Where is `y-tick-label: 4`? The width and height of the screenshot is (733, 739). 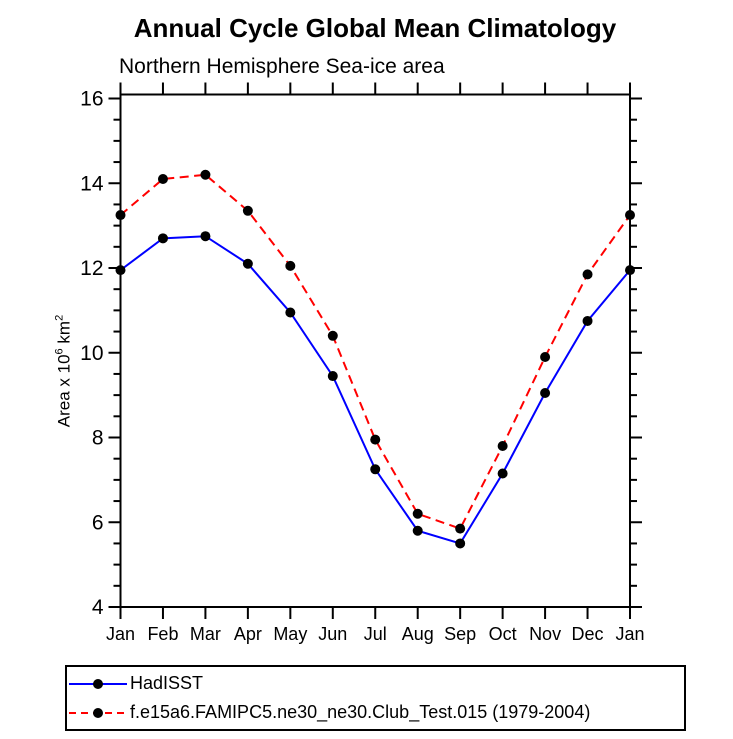 y-tick-label: 4 is located at coordinates (98, 607).